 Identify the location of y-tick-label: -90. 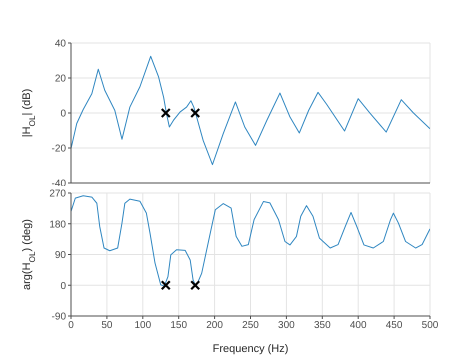
(59, 317).